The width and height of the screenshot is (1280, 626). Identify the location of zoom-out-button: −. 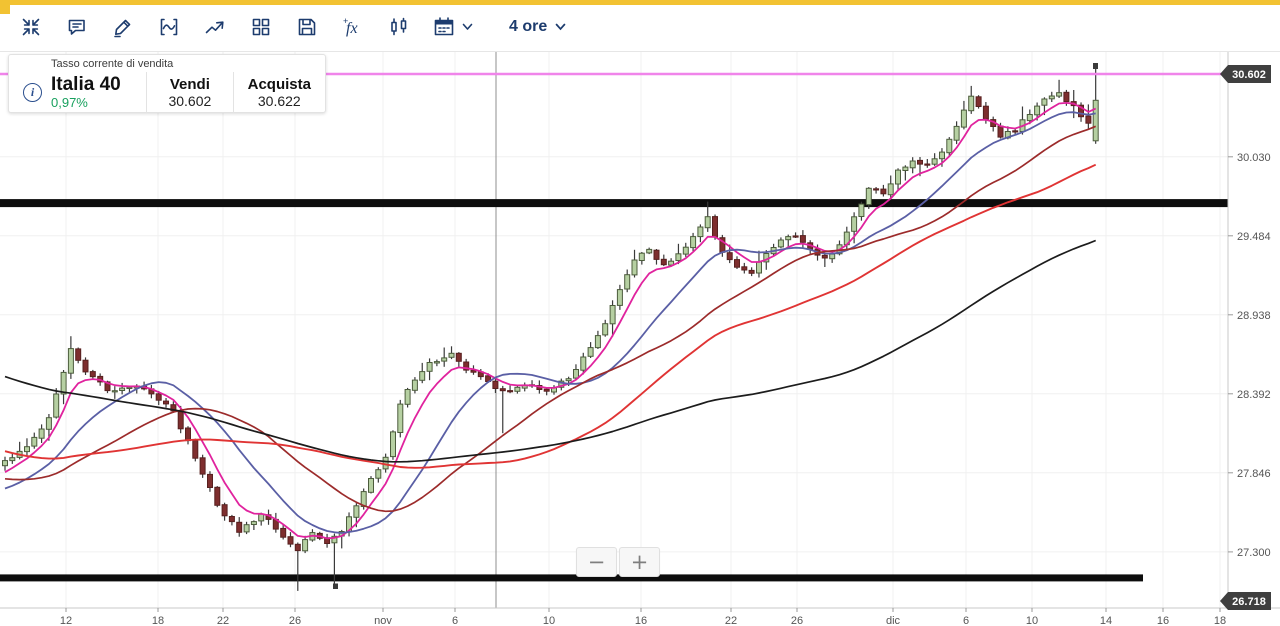
(596, 562).